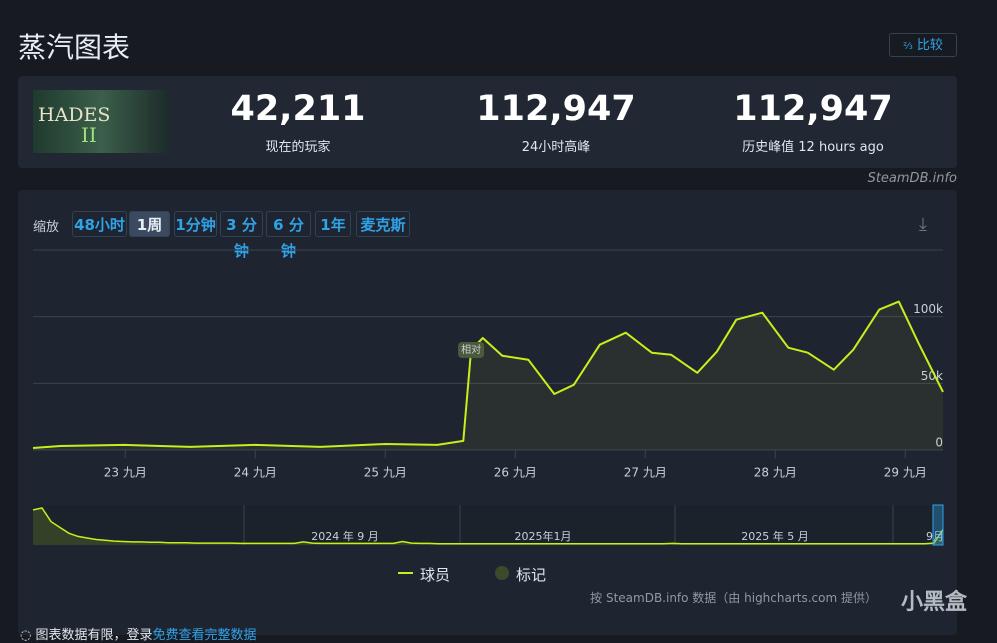  Describe the element at coordinates (333, 224) in the screenshot. I see `zoom-button: 1年` at that location.